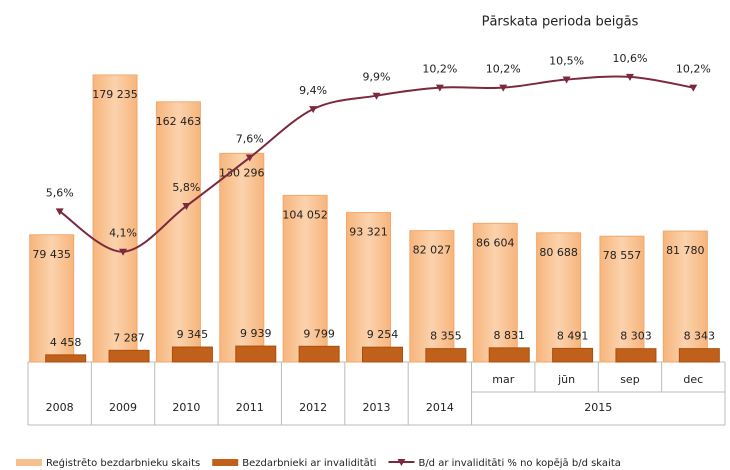 Image resolution: width=730 pixels, height=470 pixels. Describe the element at coordinates (319, 333) in the screenshot. I see `data-label: 9 799` at that location.